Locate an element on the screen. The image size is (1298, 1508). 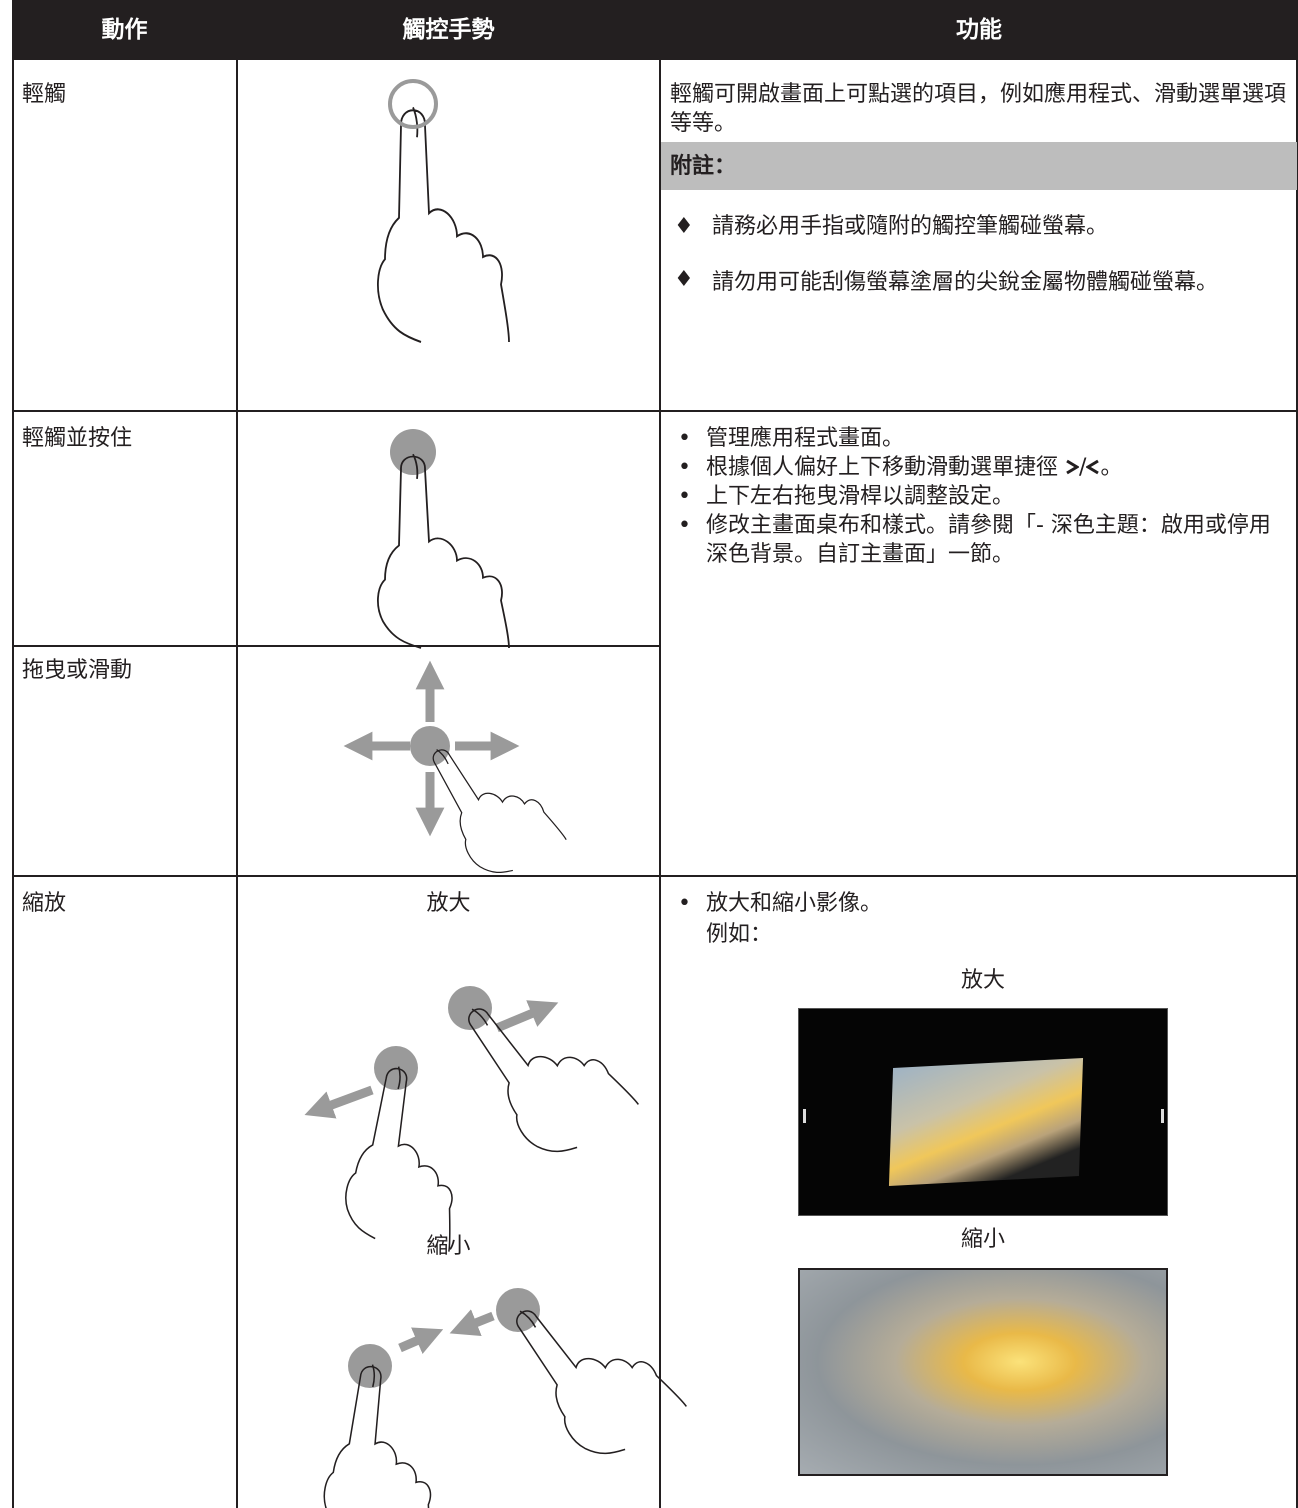
zoom-in-gesture is located at coordinates (472, 1107).